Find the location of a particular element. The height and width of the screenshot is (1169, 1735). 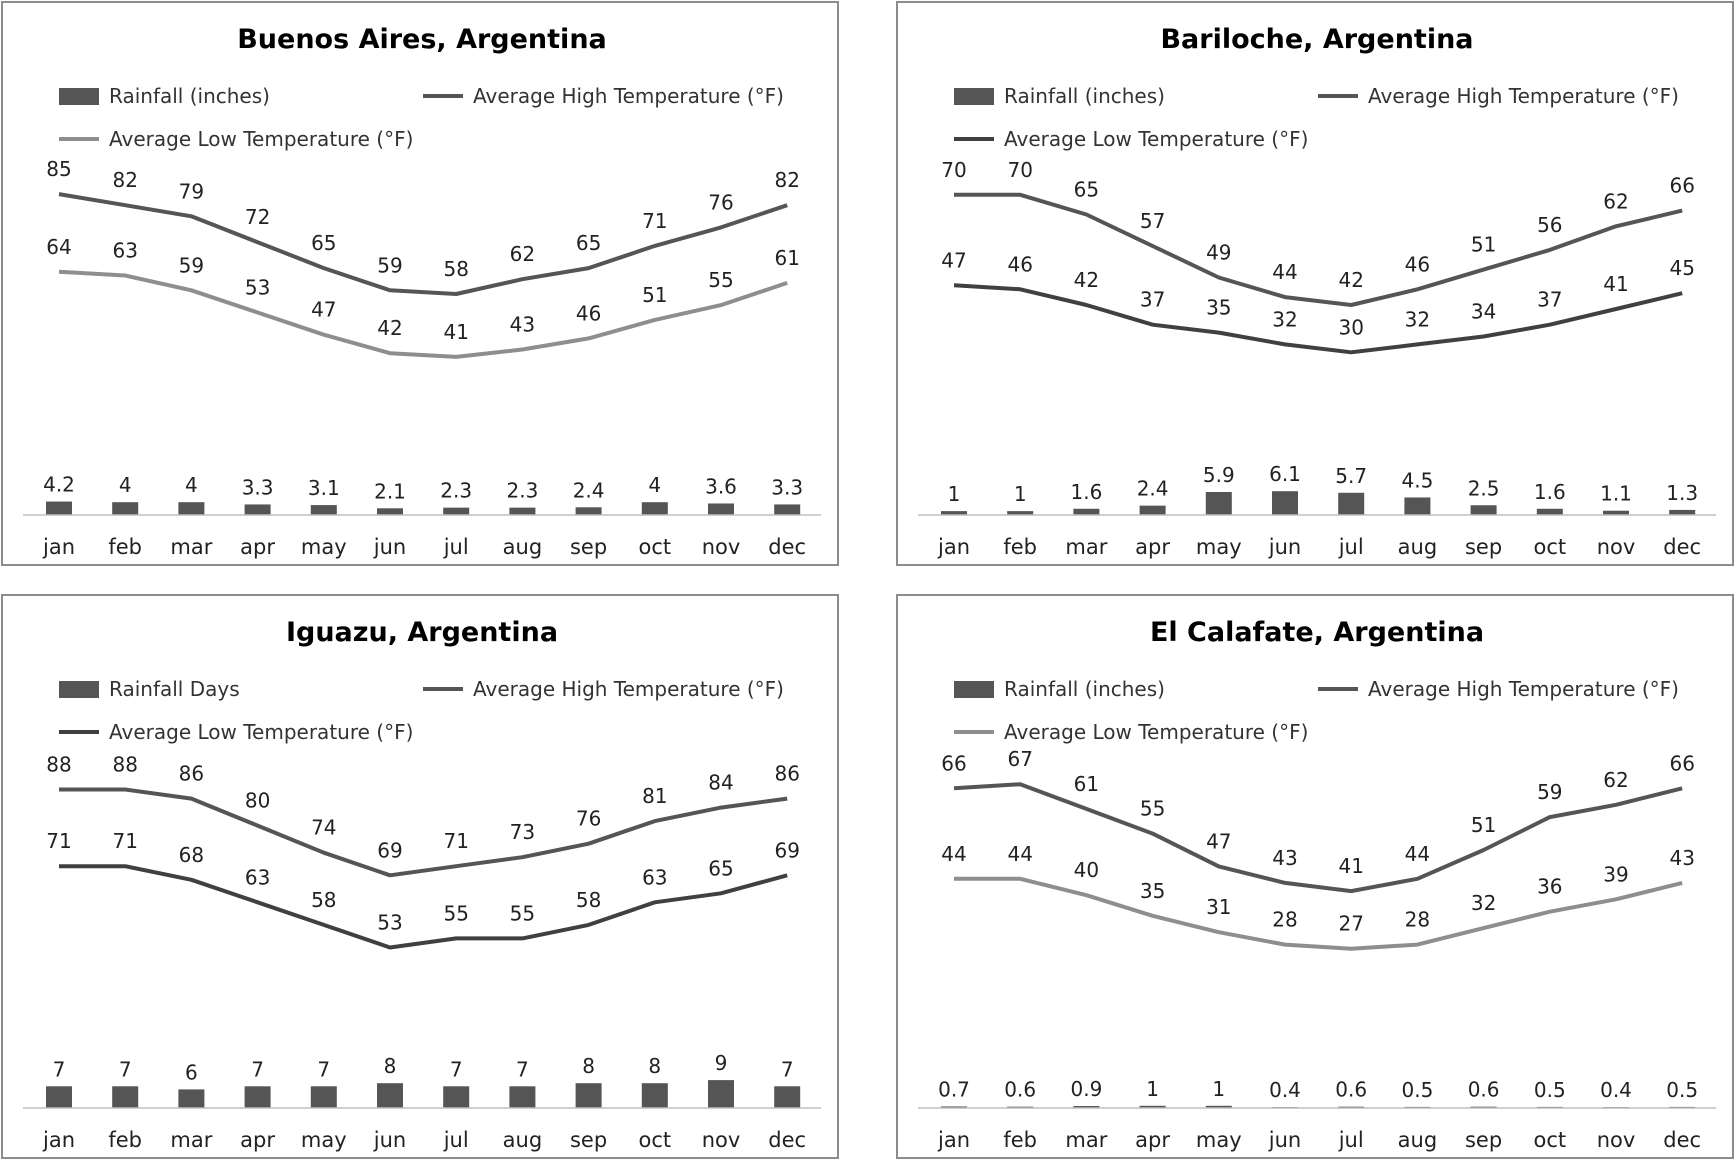

x-tick-feb: feb is located at coordinates (1020, 547).